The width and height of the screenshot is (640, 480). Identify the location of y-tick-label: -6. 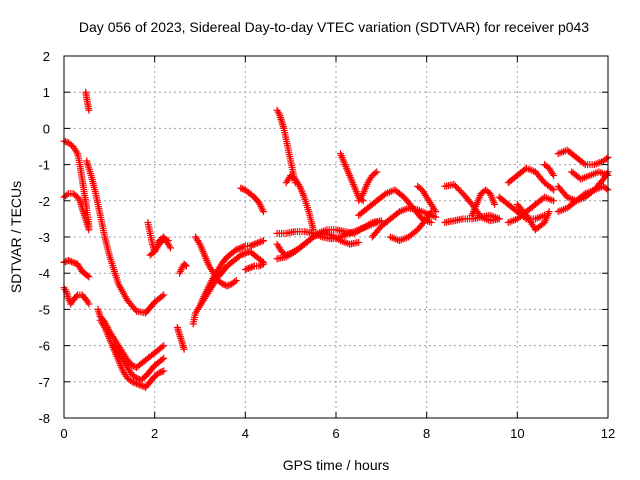
(44, 346).